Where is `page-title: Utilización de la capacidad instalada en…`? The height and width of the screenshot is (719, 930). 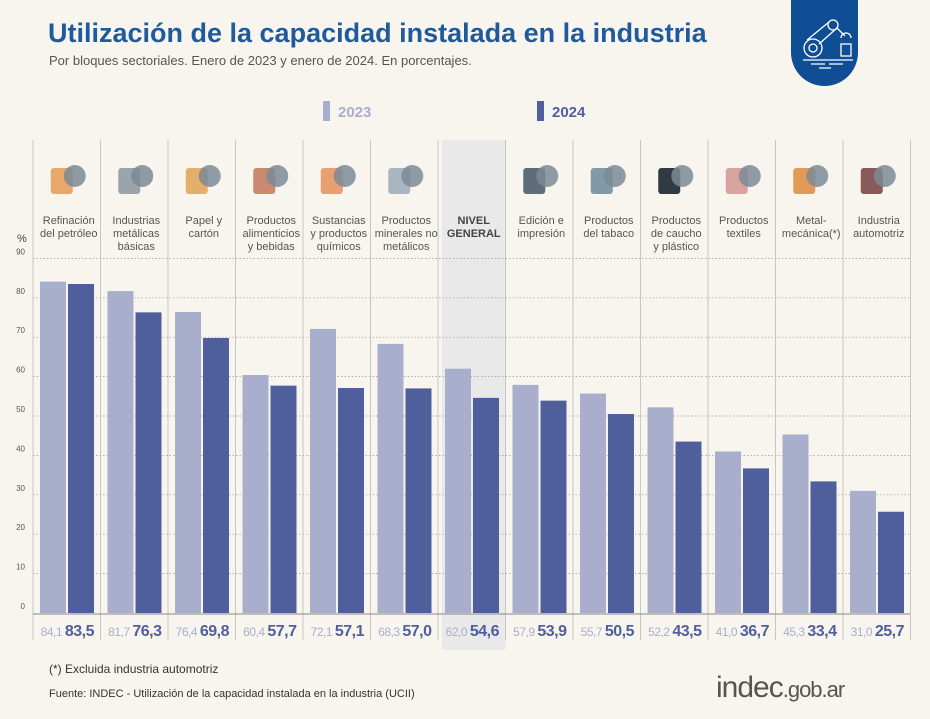
page-title: Utilización de la capacidad instalada en… is located at coordinates (377, 33).